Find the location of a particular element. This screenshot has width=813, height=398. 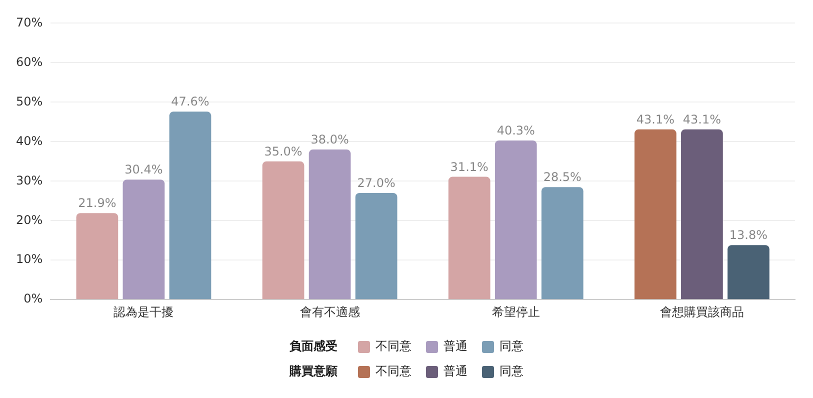

data-label: 47.6% is located at coordinates (190, 101).